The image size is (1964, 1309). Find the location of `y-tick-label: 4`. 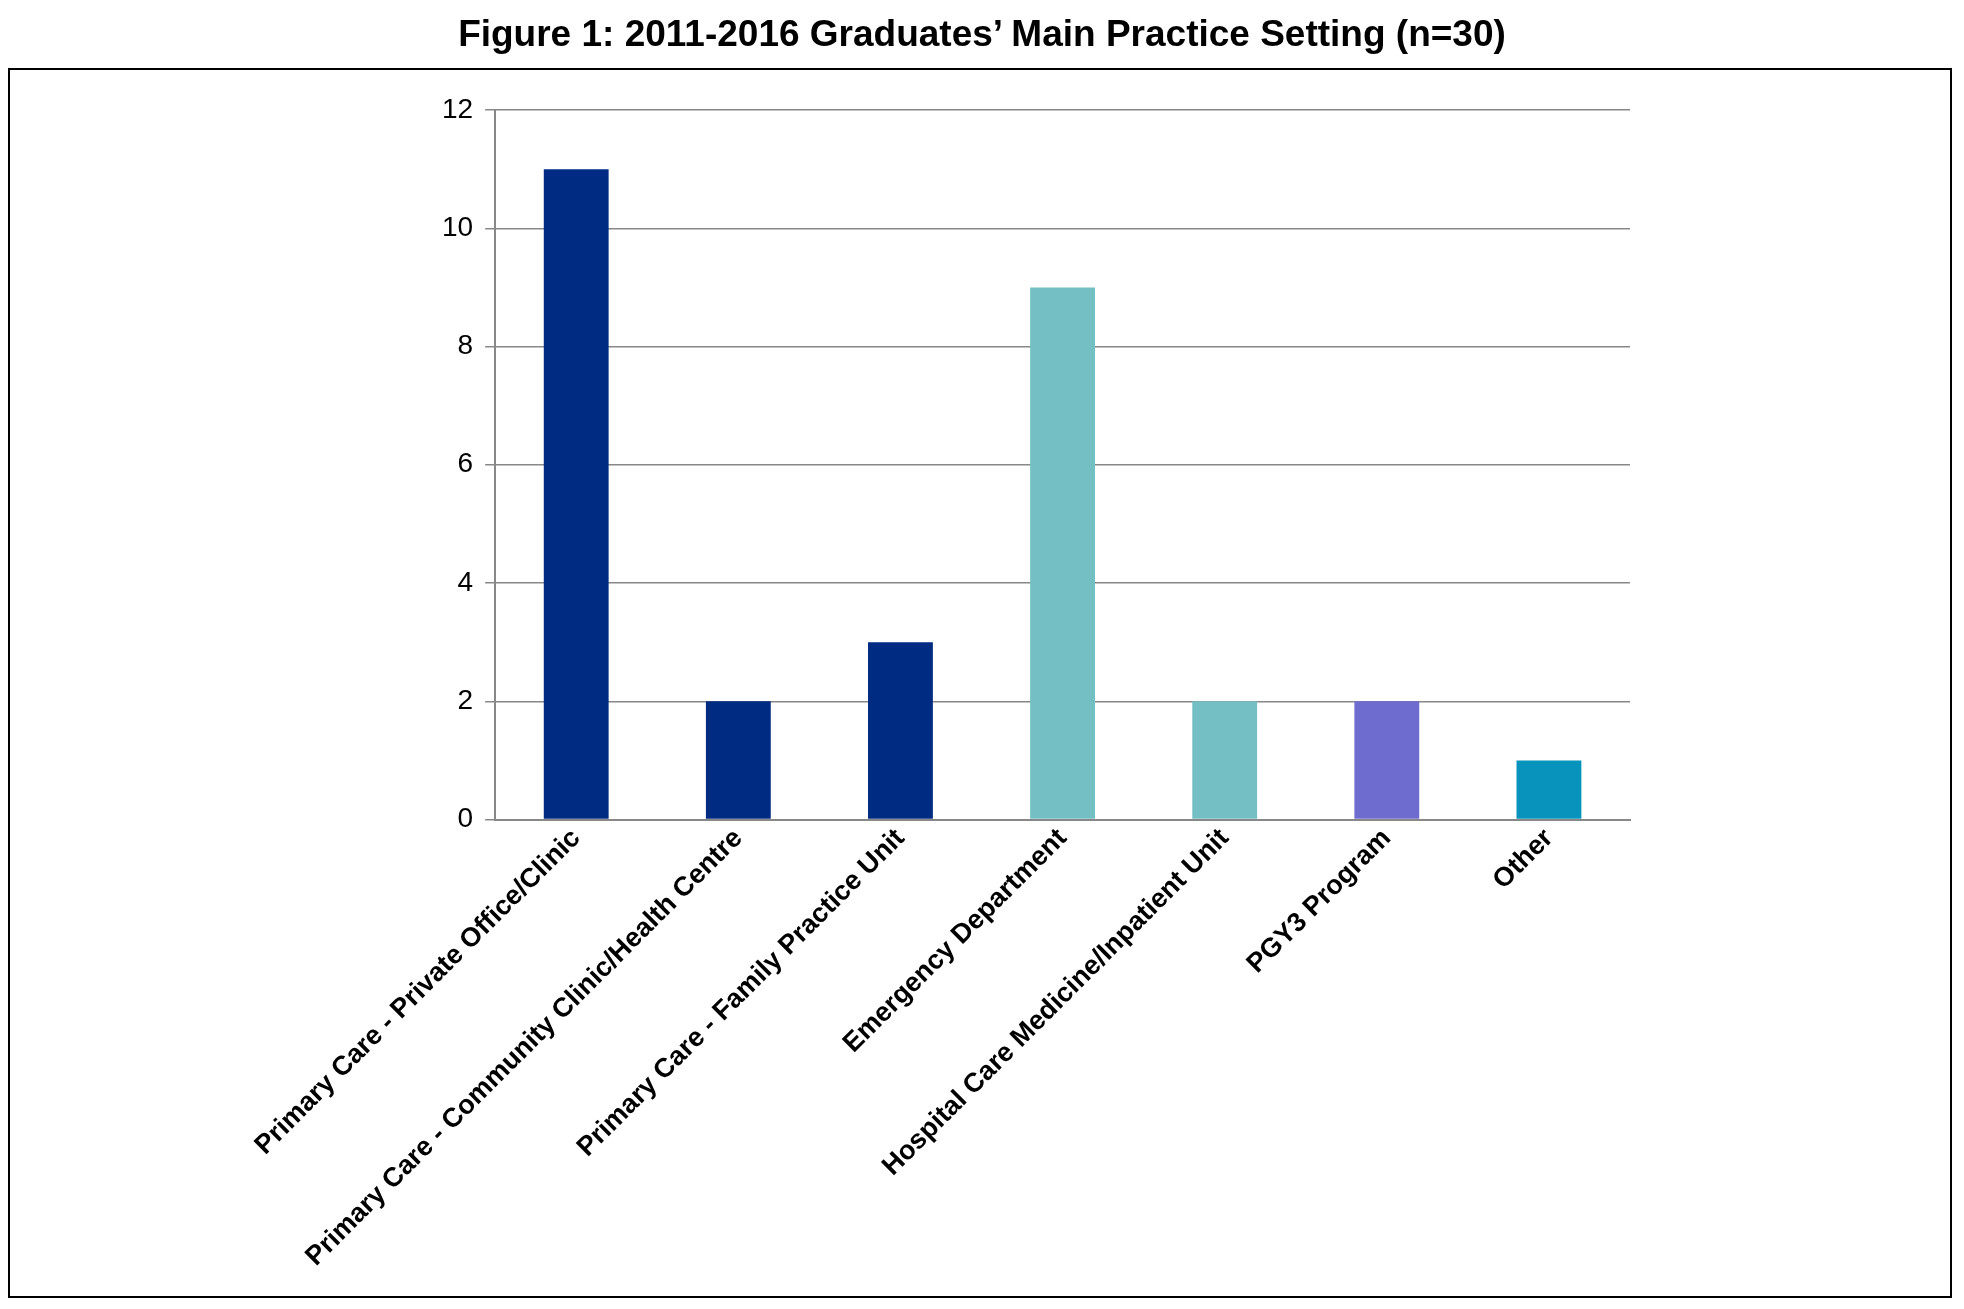

y-tick-label: 4 is located at coordinates (465, 581).